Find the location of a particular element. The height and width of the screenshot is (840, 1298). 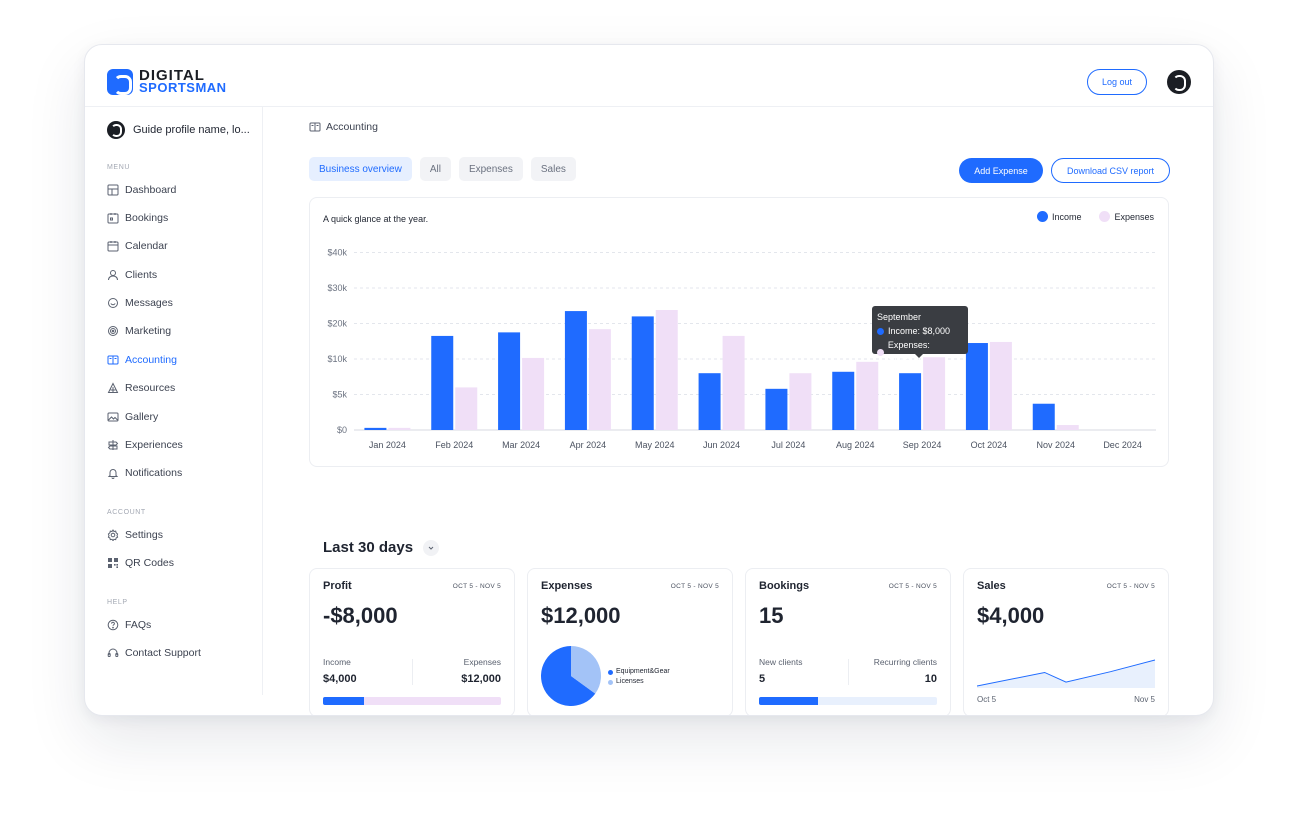

chart-subtitle: A quick glance at the year. is located at coordinates (376, 219).